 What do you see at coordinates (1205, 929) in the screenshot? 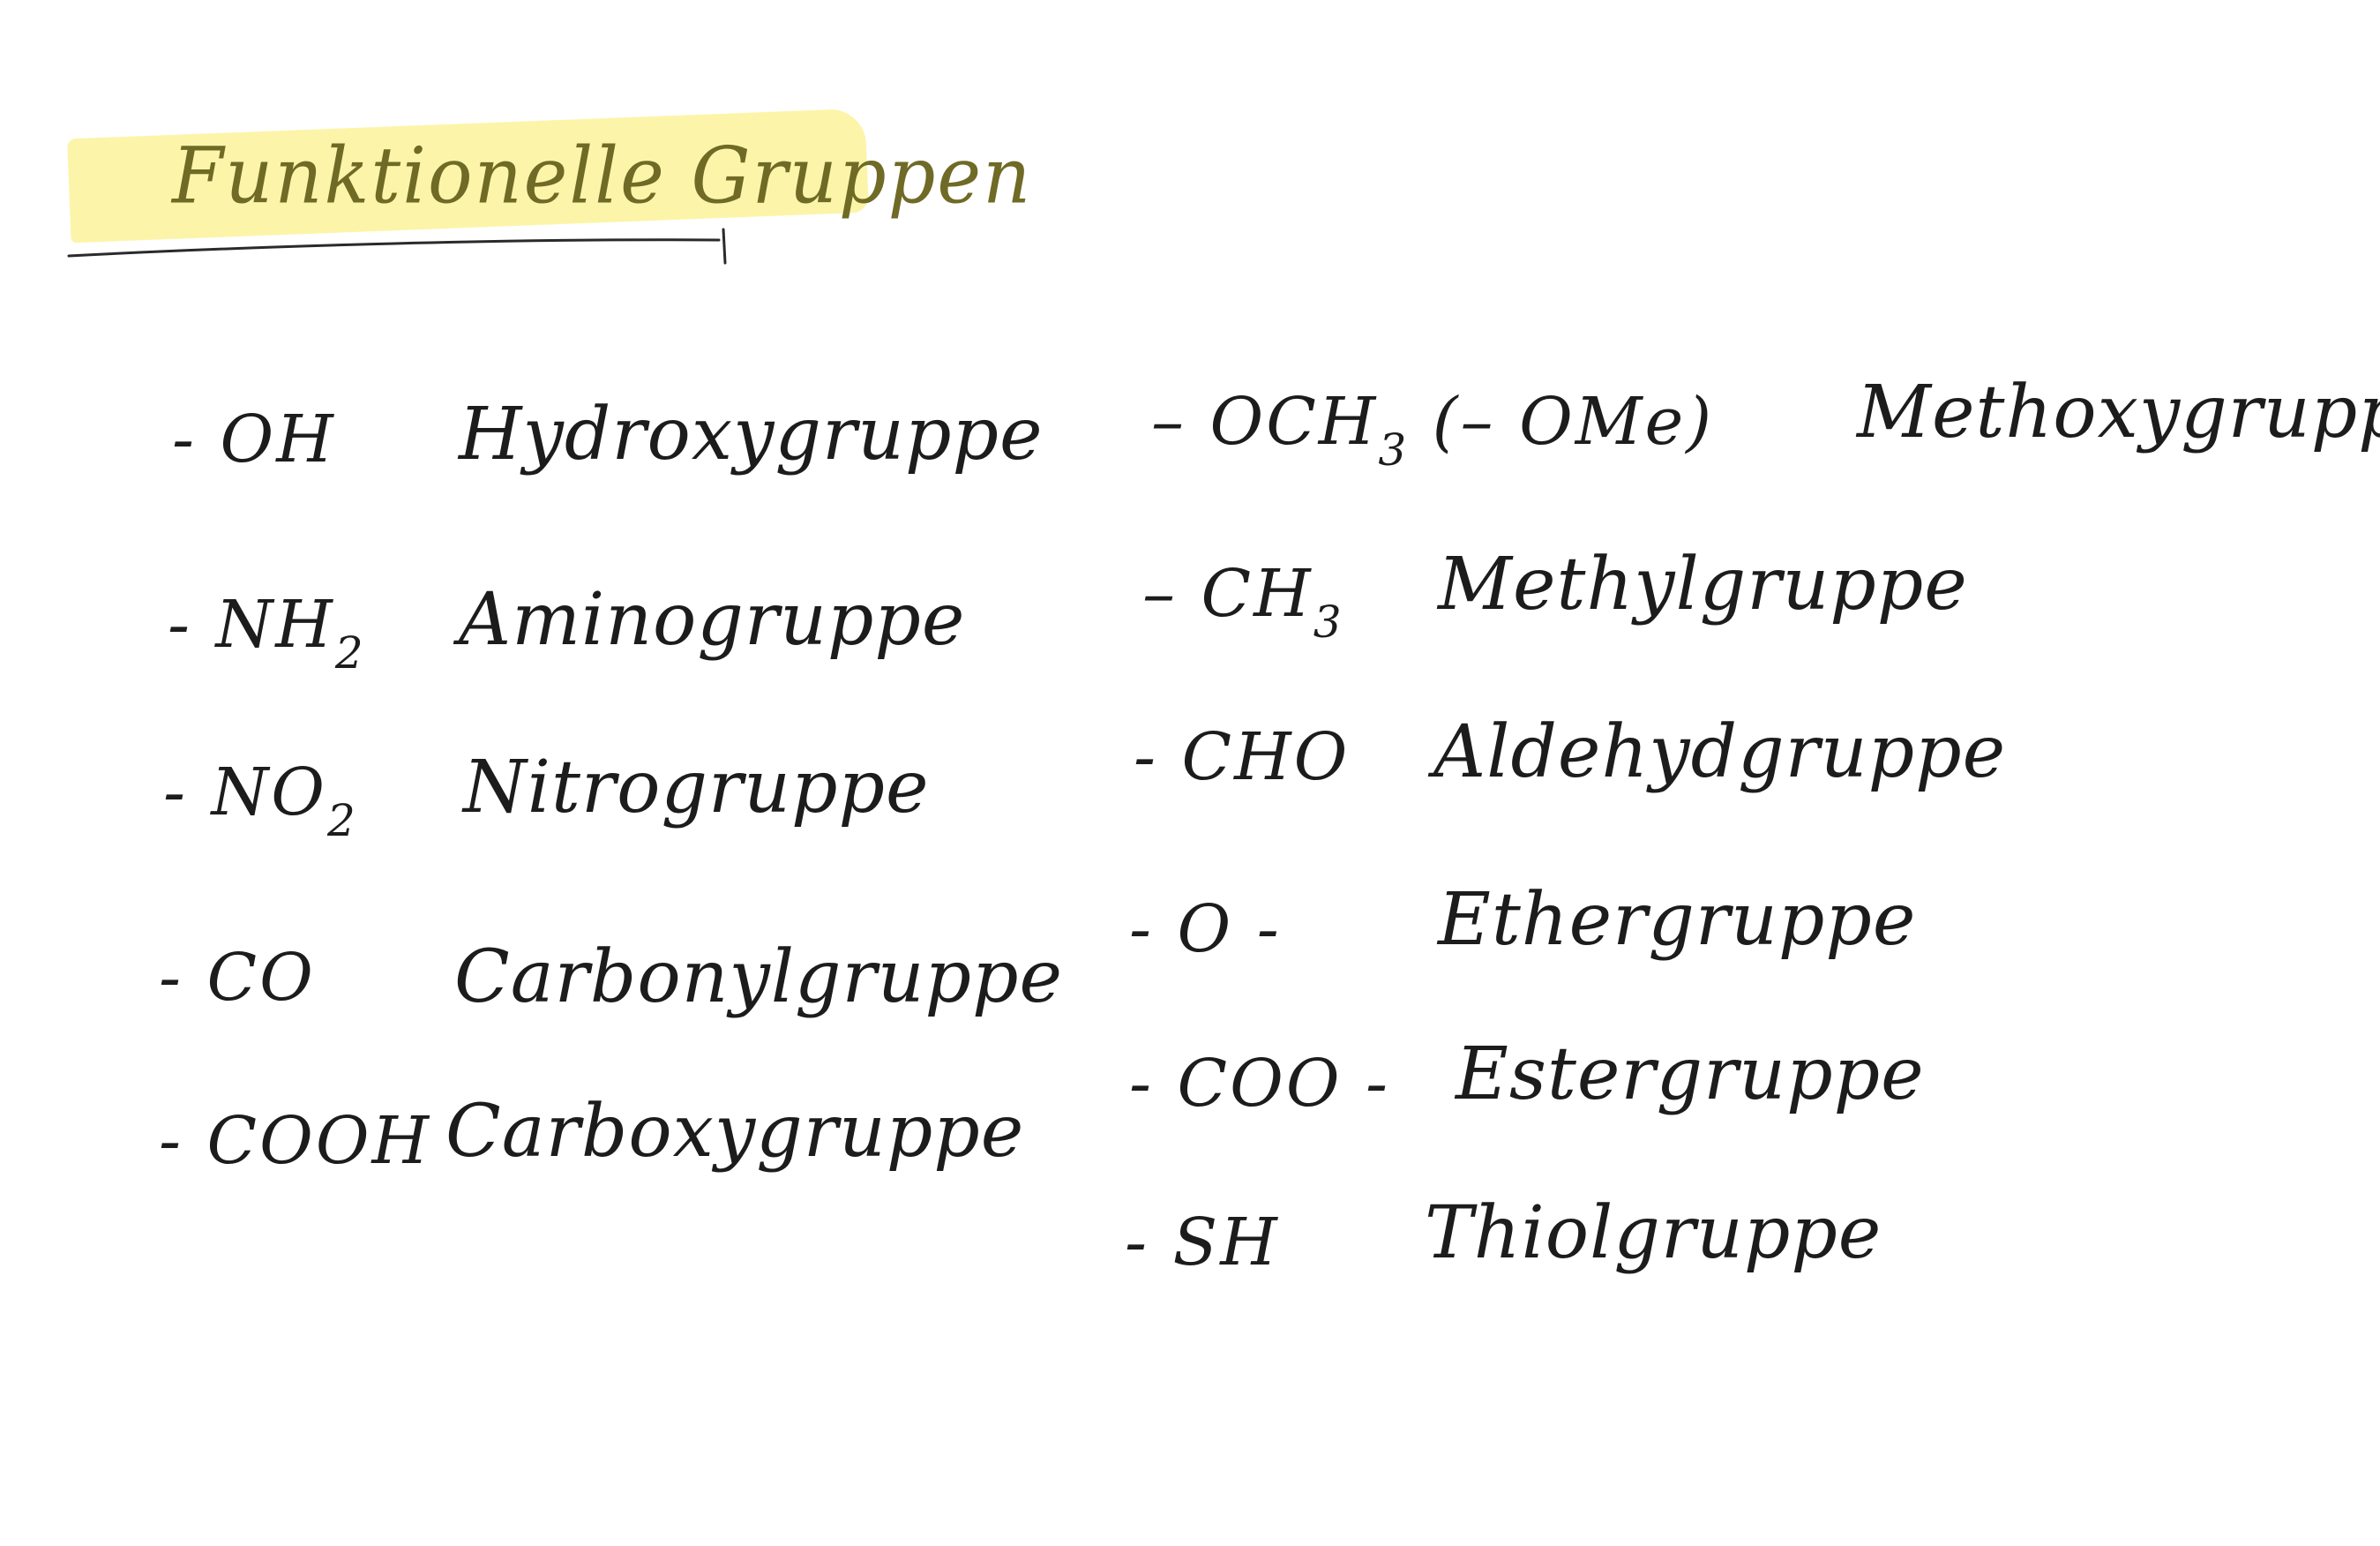
I see `formula-right-3: - O -` at bounding box center [1205, 929].